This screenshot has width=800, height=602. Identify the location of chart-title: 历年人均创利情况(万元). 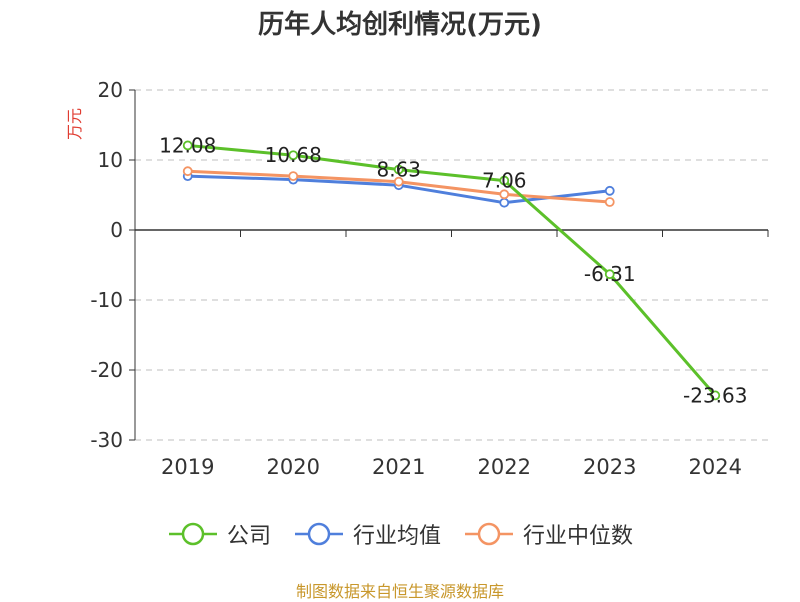
(400, 25).